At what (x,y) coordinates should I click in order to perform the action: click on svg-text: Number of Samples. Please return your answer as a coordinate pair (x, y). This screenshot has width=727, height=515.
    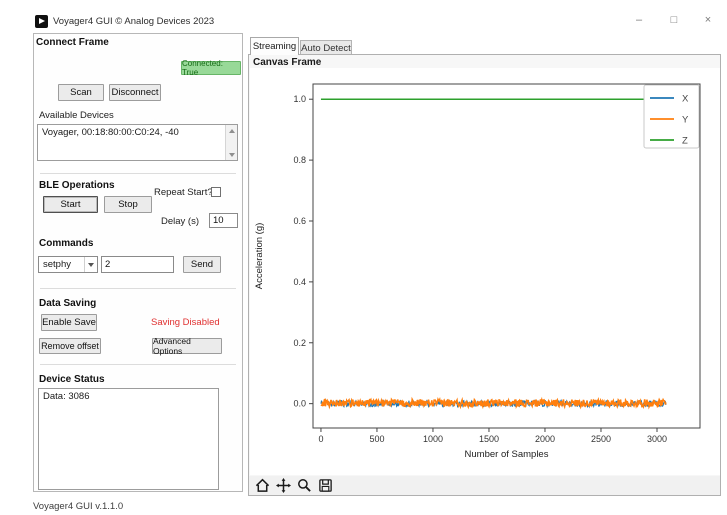
    Looking at the image, I should click on (507, 454).